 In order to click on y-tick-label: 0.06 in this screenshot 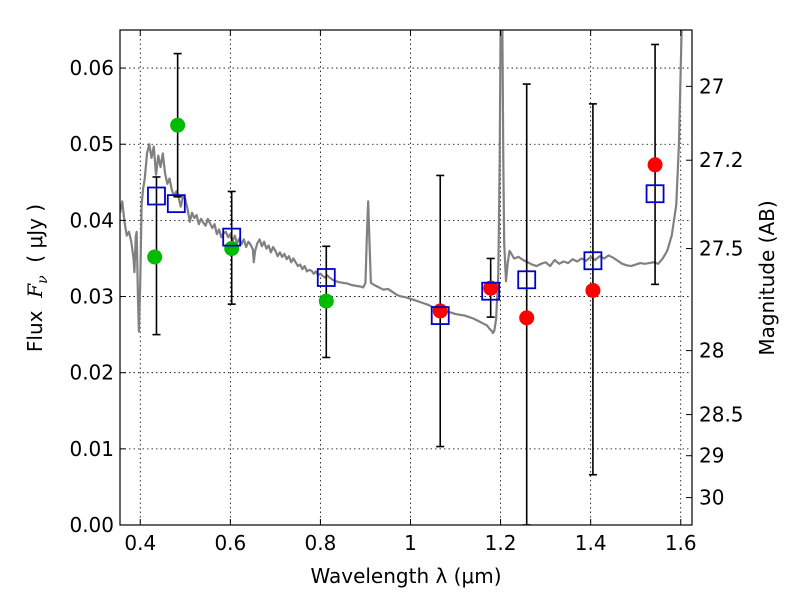, I will do `click(91, 68)`.